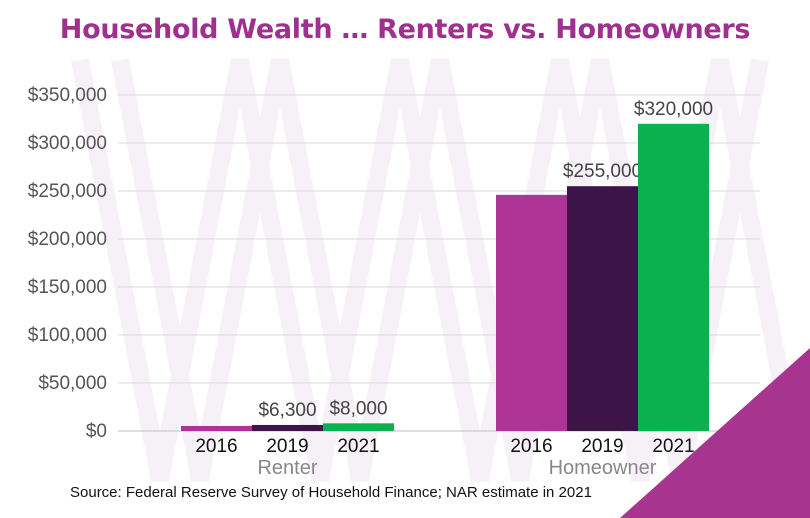 Image resolution: width=810 pixels, height=518 pixels. I want to click on category-label: Homeowner, so click(603, 468).